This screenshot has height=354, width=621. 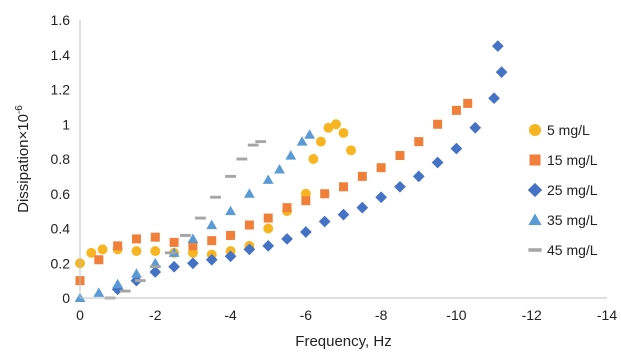 I want to click on y-axis-title-superscript: -6, so click(x=19, y=109).